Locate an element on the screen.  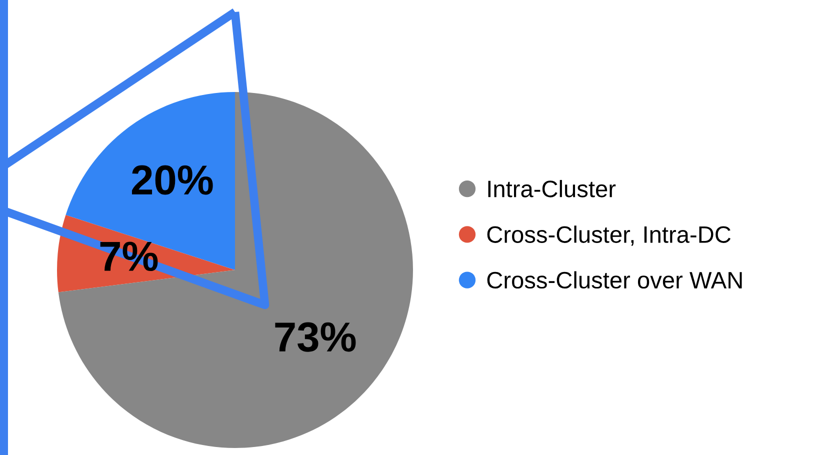
legend-label: Intra-Cluster is located at coordinates (552, 189).